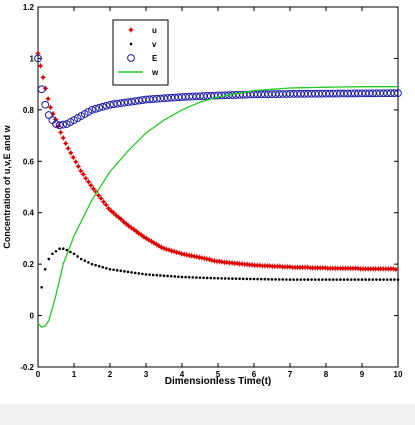 This screenshot has height=425, width=415. What do you see at coordinates (29, 264) in the screenshot?
I see `y-tick-label: 0.2` at bounding box center [29, 264].